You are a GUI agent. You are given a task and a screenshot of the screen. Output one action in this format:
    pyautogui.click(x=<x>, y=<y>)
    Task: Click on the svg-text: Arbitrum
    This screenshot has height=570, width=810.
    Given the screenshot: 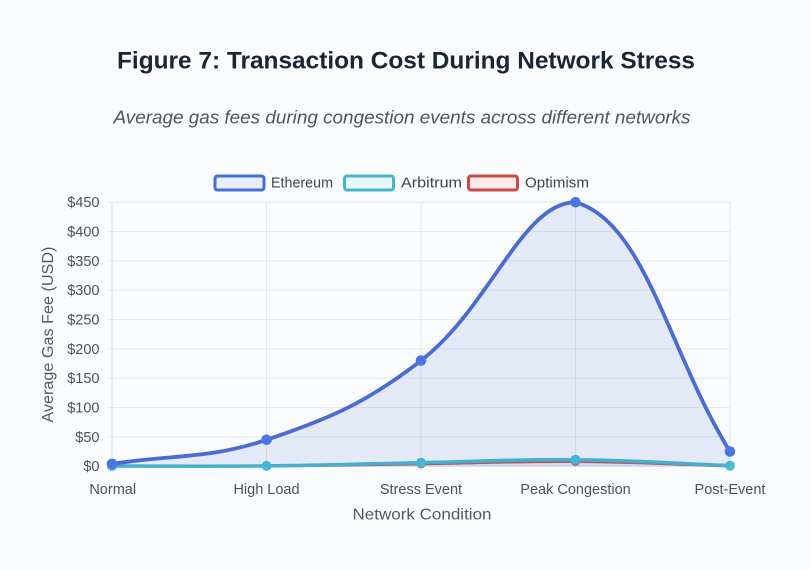 What is the action you would take?
    pyautogui.click(x=431, y=183)
    